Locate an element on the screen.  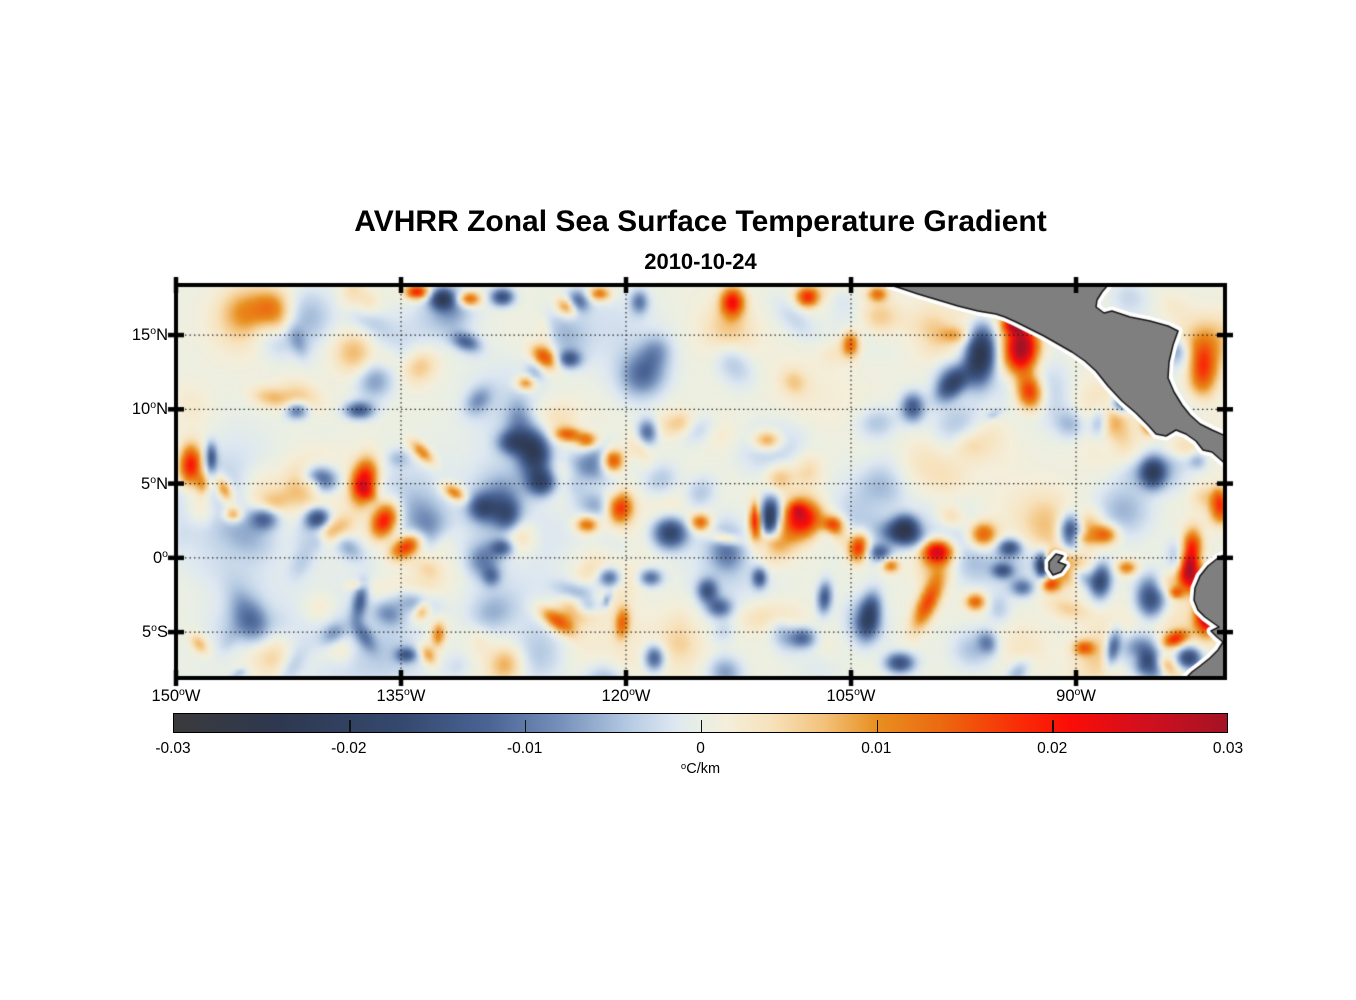
colorbar is located at coordinates (700, 723).